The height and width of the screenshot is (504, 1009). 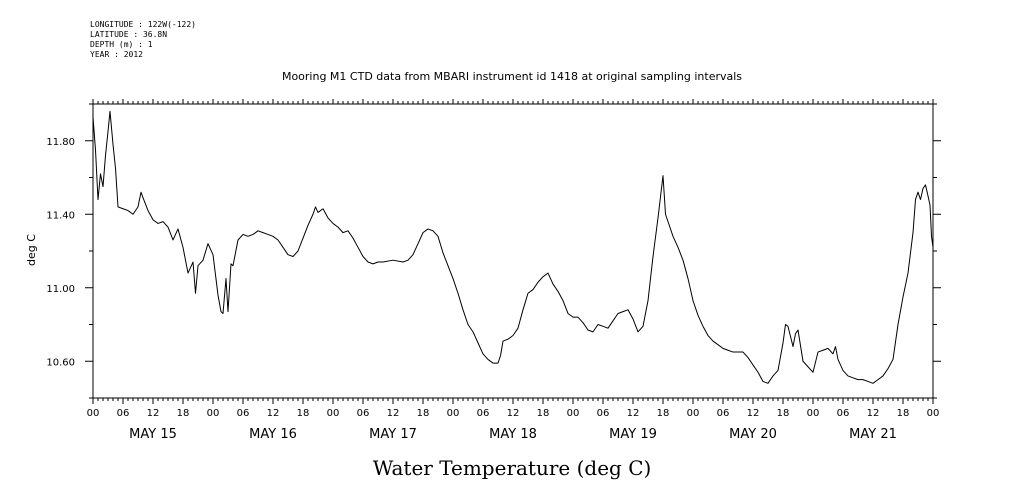 I want to click on x-day-label: MAY 15, so click(x=153, y=434).